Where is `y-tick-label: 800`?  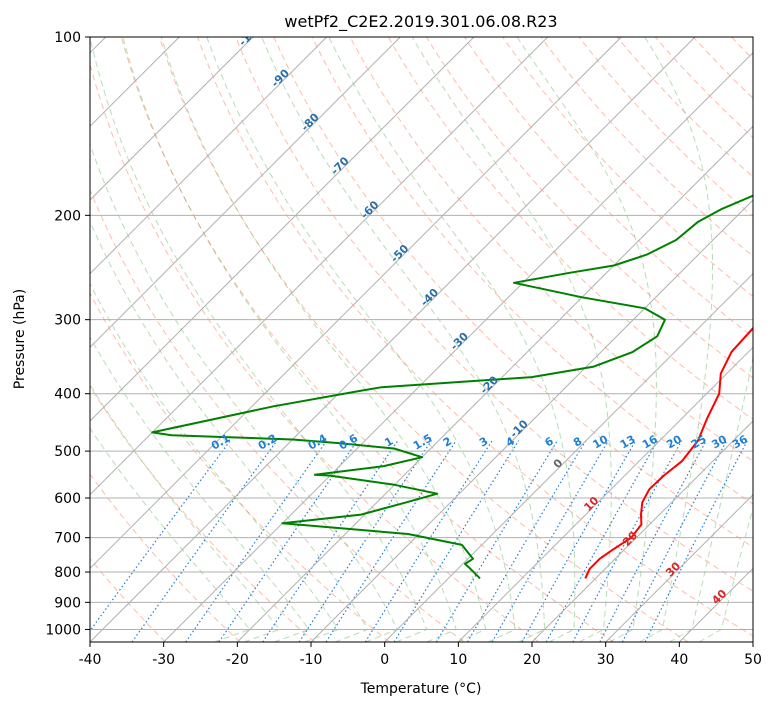 y-tick-label: 800 is located at coordinates (67, 573).